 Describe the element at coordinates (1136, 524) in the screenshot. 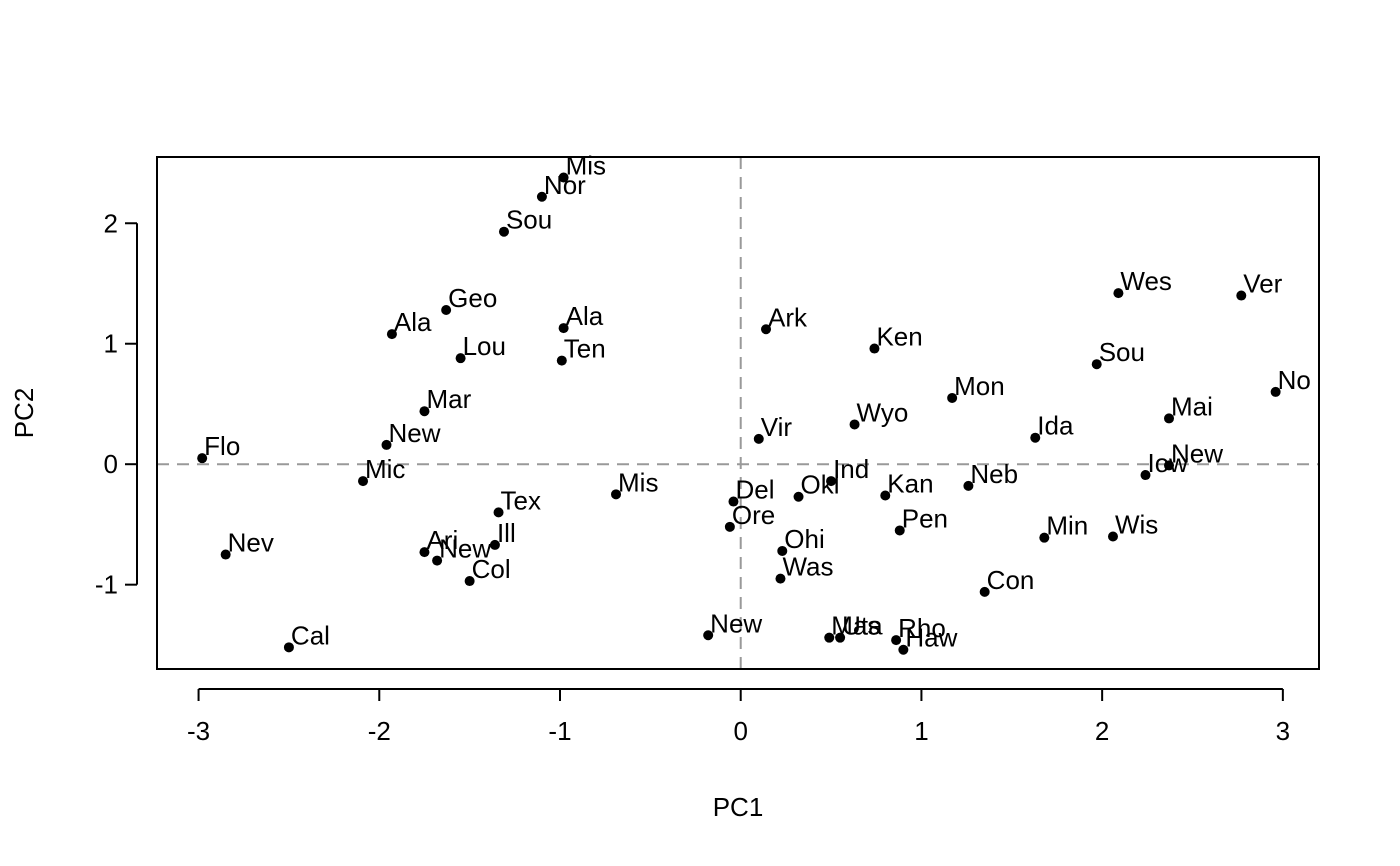

I see `point-label: Wis` at that location.